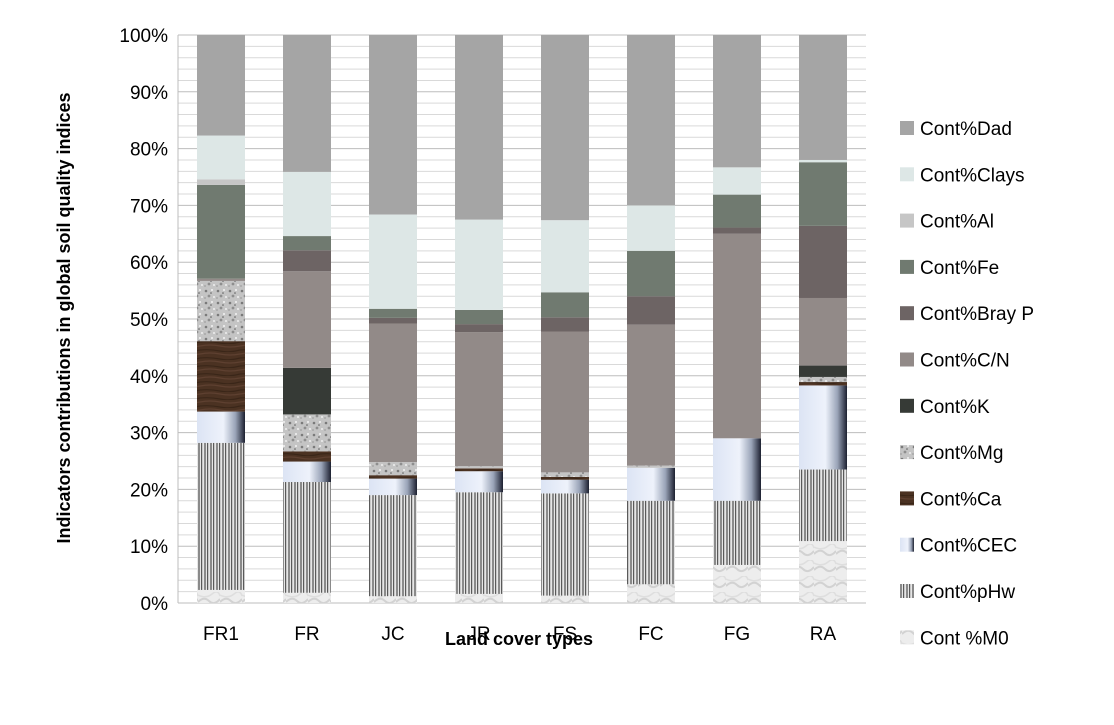 The image size is (1114, 725). What do you see at coordinates (149, 490) in the screenshot?
I see `y-tick-label: 20%` at bounding box center [149, 490].